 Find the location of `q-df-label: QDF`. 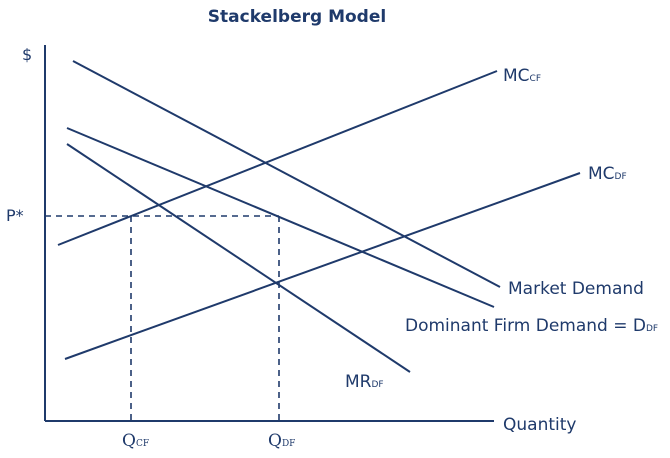

q-df-label: QDF is located at coordinates (281, 441).